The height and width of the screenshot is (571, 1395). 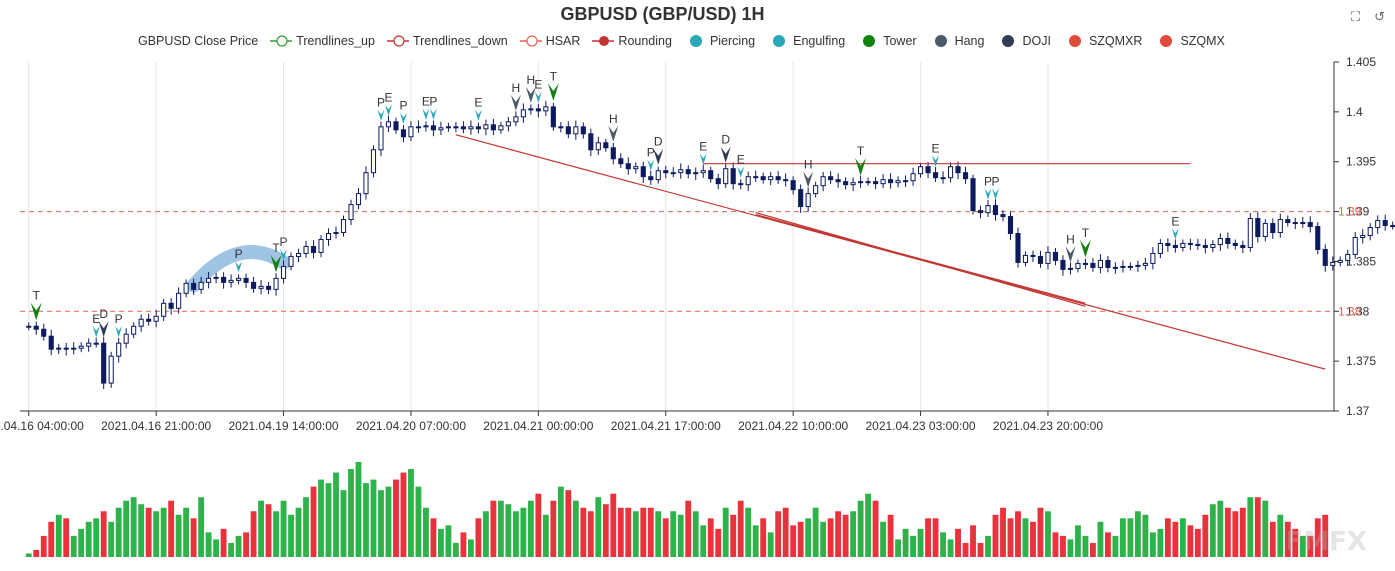 What do you see at coordinates (1358, 311) in the screenshot?
I see `y-tick-label: 1.38` at bounding box center [1358, 311].